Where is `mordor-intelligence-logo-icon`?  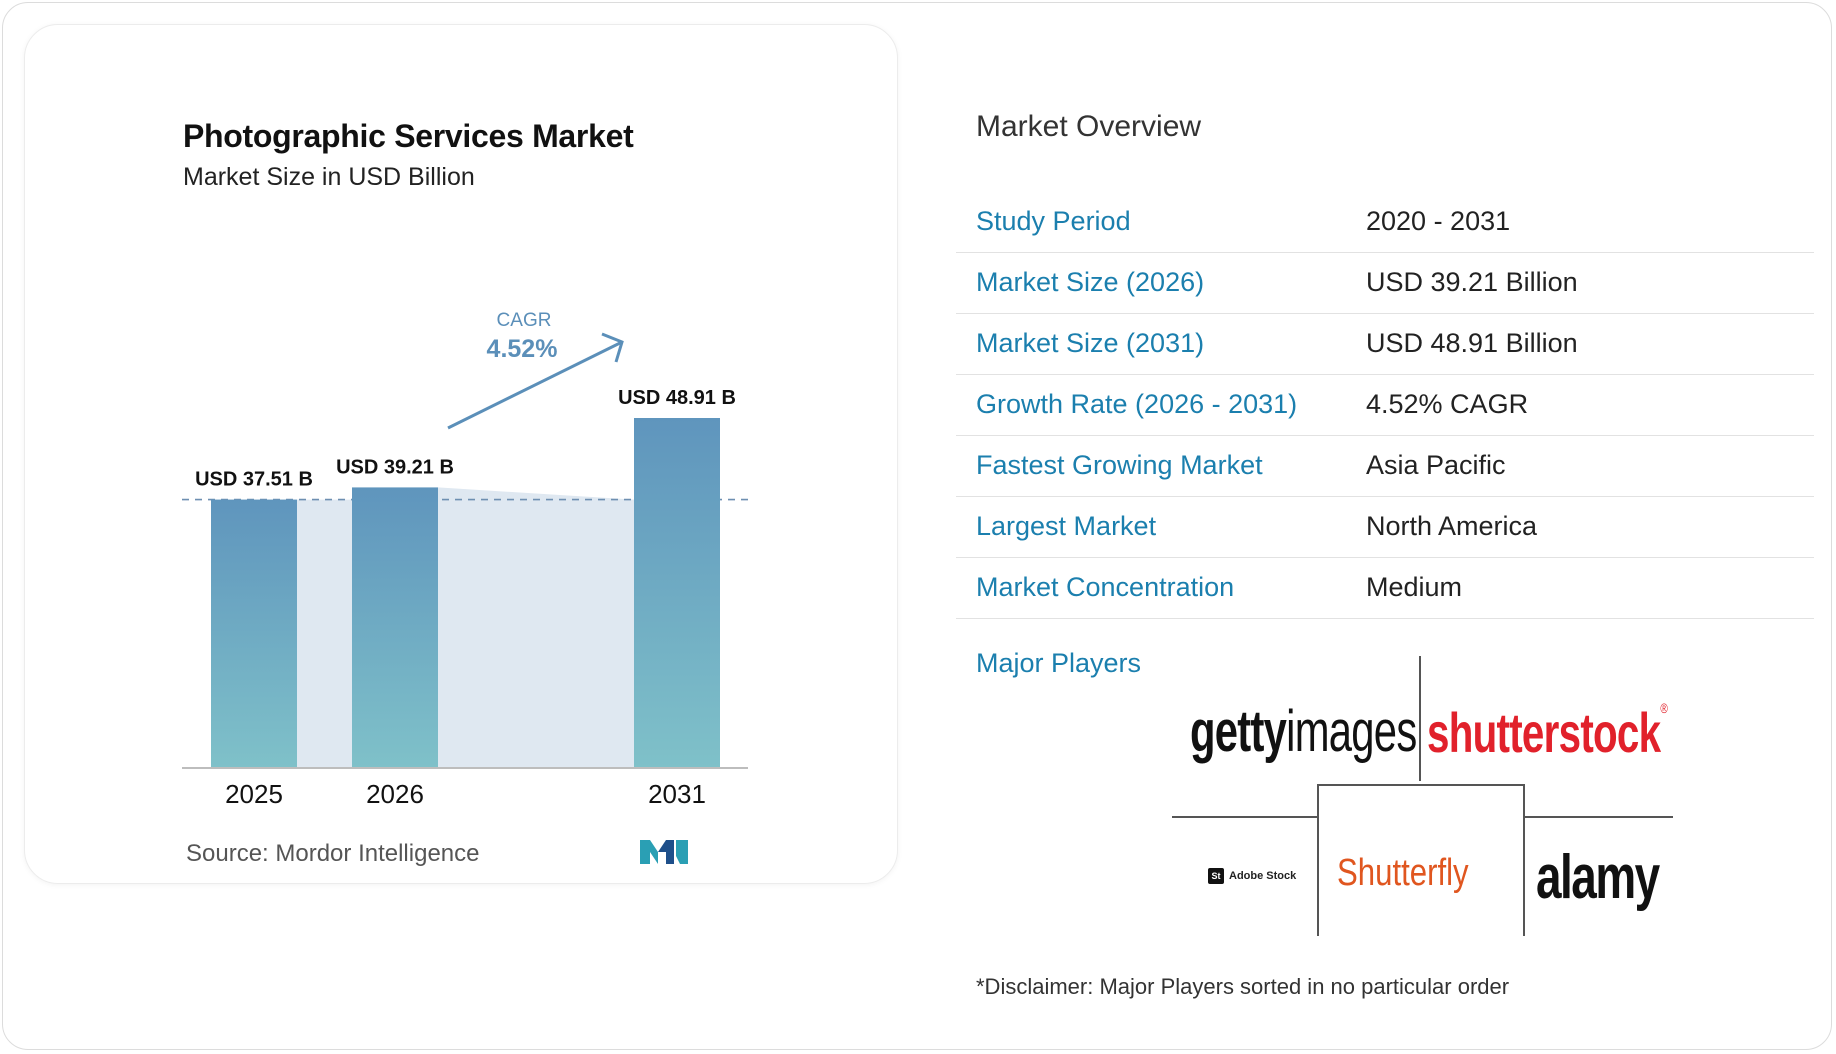 mordor-intelligence-logo-icon is located at coordinates (664, 852).